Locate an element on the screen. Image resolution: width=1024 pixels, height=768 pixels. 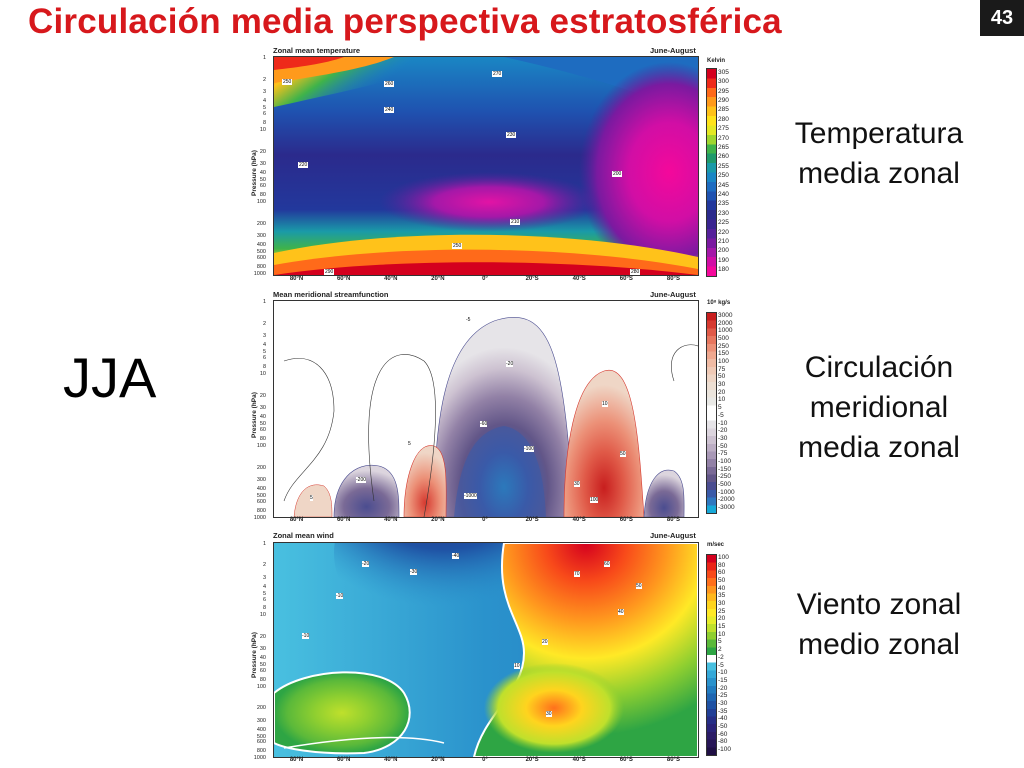
streamfunction-colorbar-label: 50 is located at coordinates (722, 377).